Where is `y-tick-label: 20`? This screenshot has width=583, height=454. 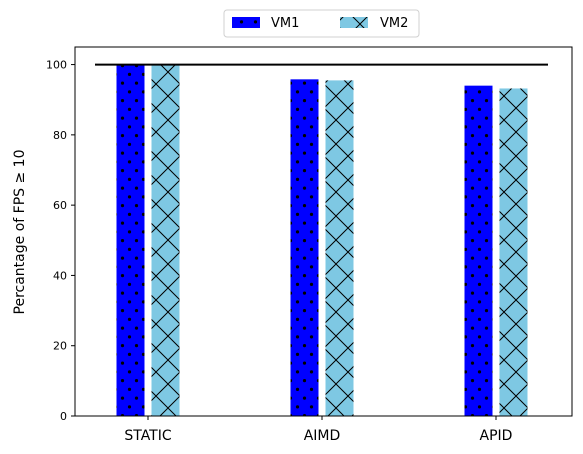 y-tick-label: 20 is located at coordinates (60, 346).